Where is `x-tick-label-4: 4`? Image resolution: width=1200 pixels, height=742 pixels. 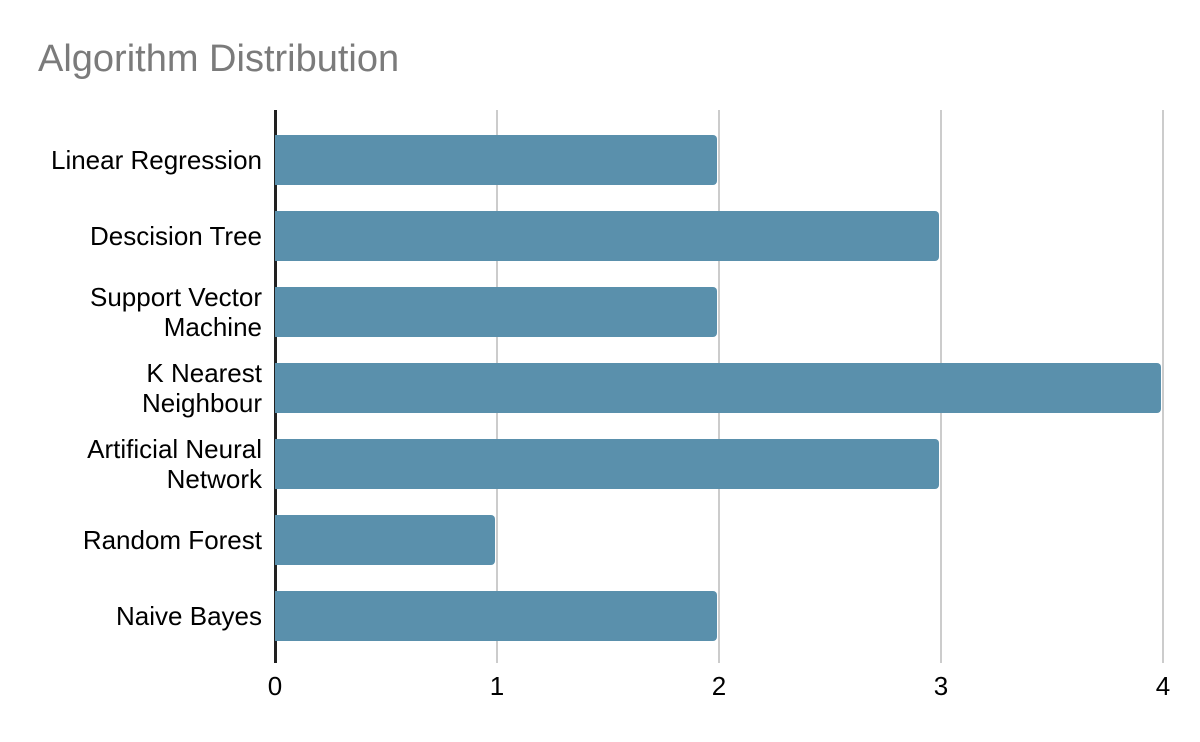
x-tick-label-4: 4 is located at coordinates (1163, 686).